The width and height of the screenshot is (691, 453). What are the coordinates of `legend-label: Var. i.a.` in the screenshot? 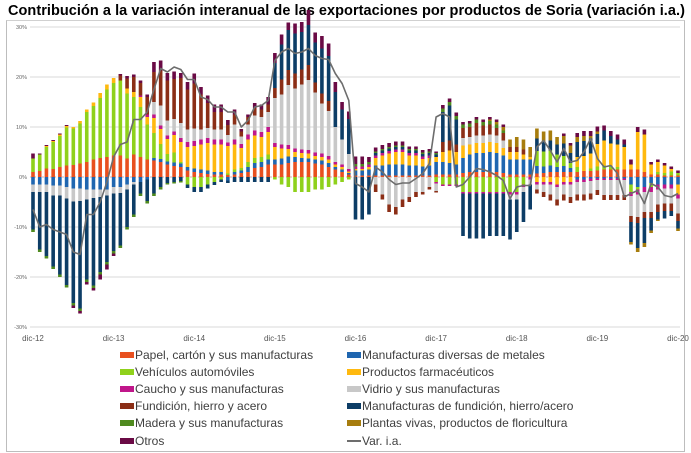 It's located at (382, 440).